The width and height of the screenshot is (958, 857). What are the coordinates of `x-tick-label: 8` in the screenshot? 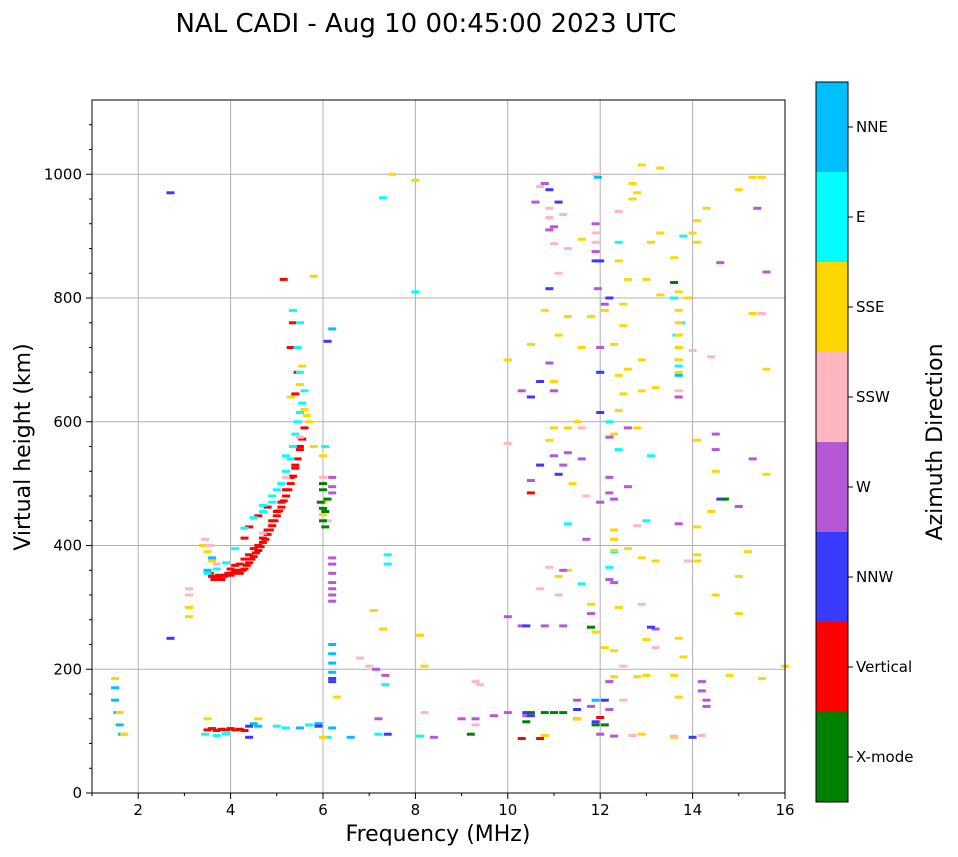 It's located at (416, 810).